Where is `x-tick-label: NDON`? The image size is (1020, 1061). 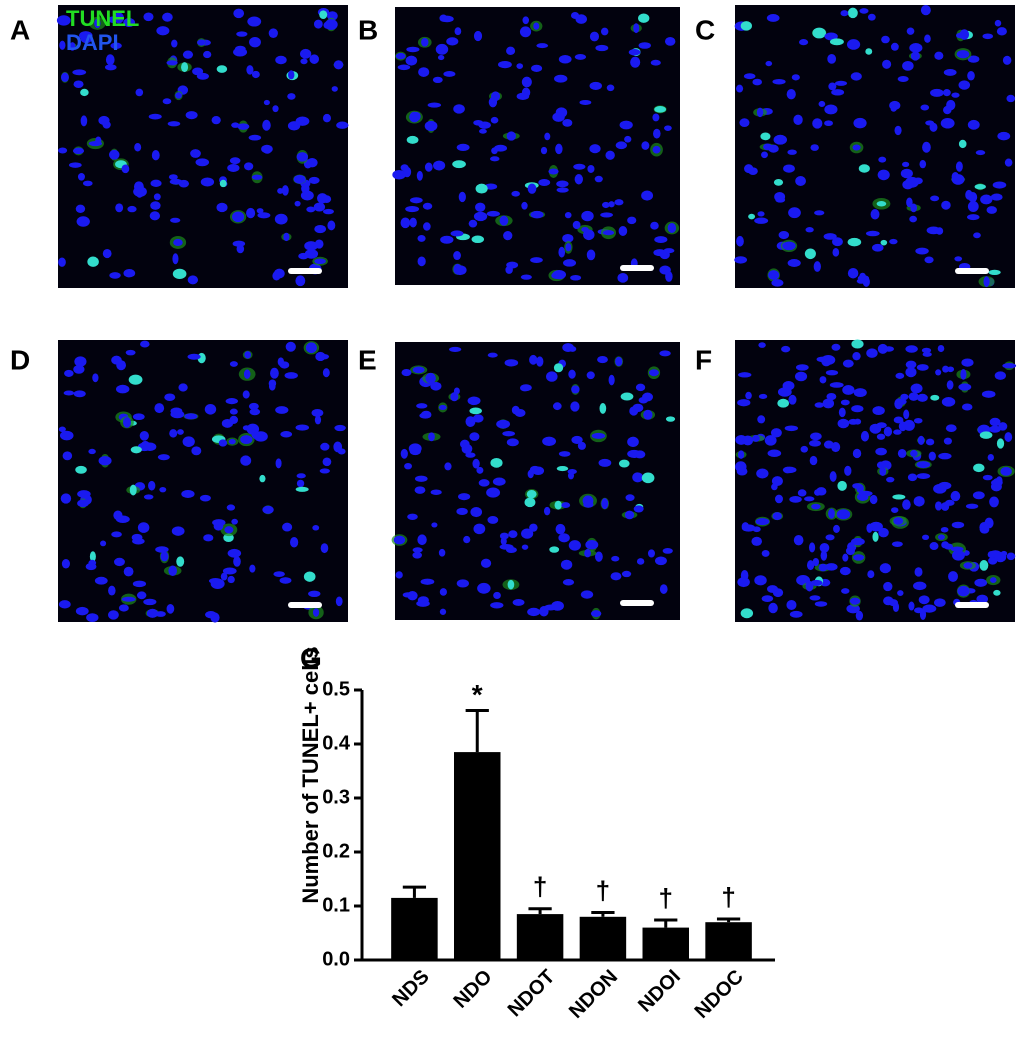 x-tick-label: NDON is located at coordinates (593, 994).